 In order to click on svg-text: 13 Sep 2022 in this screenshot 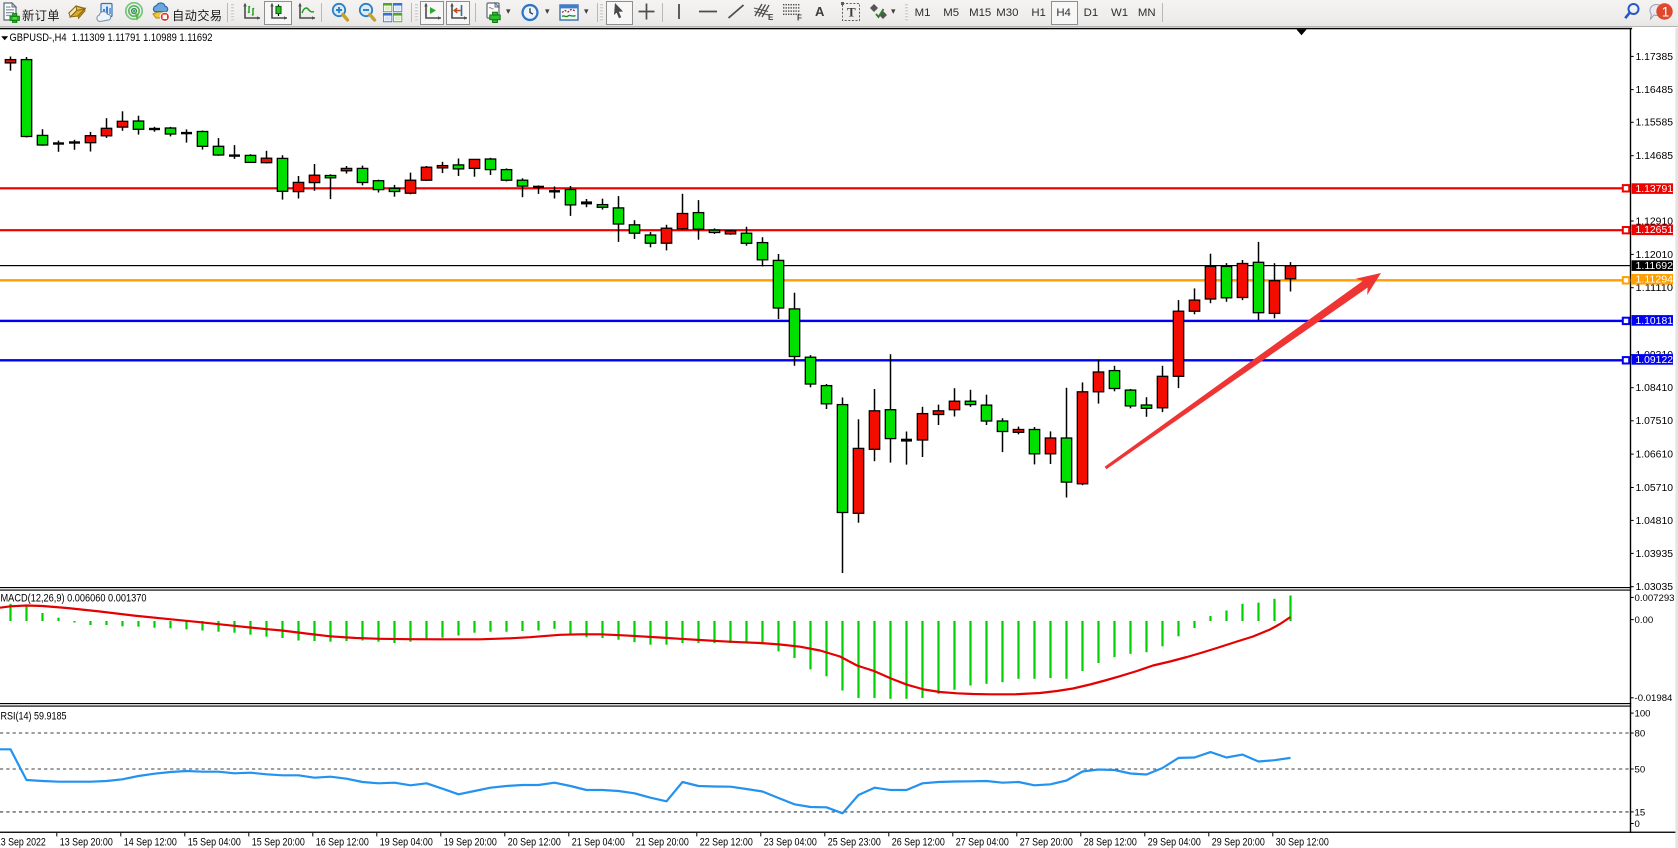, I will do `click(23, 842)`.